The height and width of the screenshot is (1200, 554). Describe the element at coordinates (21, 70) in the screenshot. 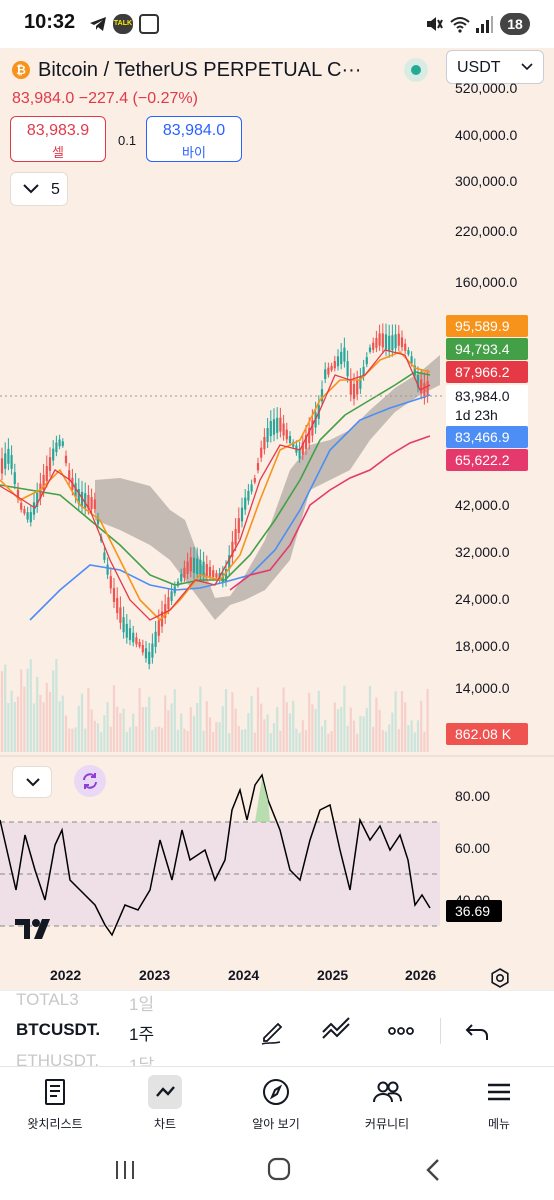

I see `bitcoin-icon: ₿` at that location.